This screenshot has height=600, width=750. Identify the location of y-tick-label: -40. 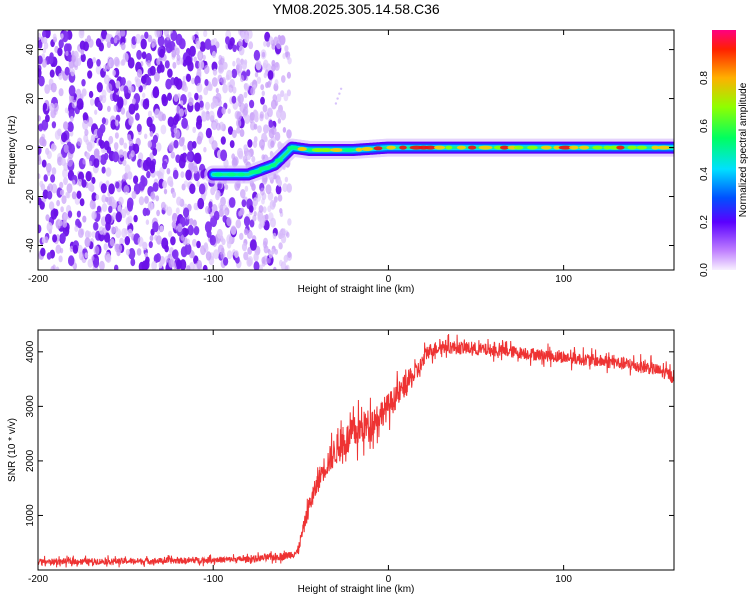
(30, 245).